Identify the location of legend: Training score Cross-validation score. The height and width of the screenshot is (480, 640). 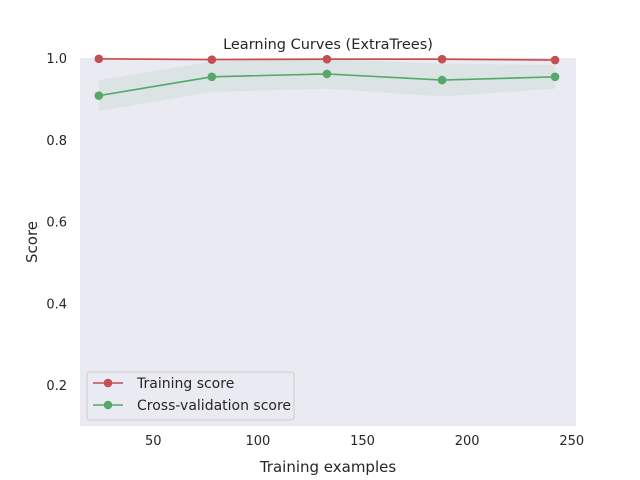
(190, 396).